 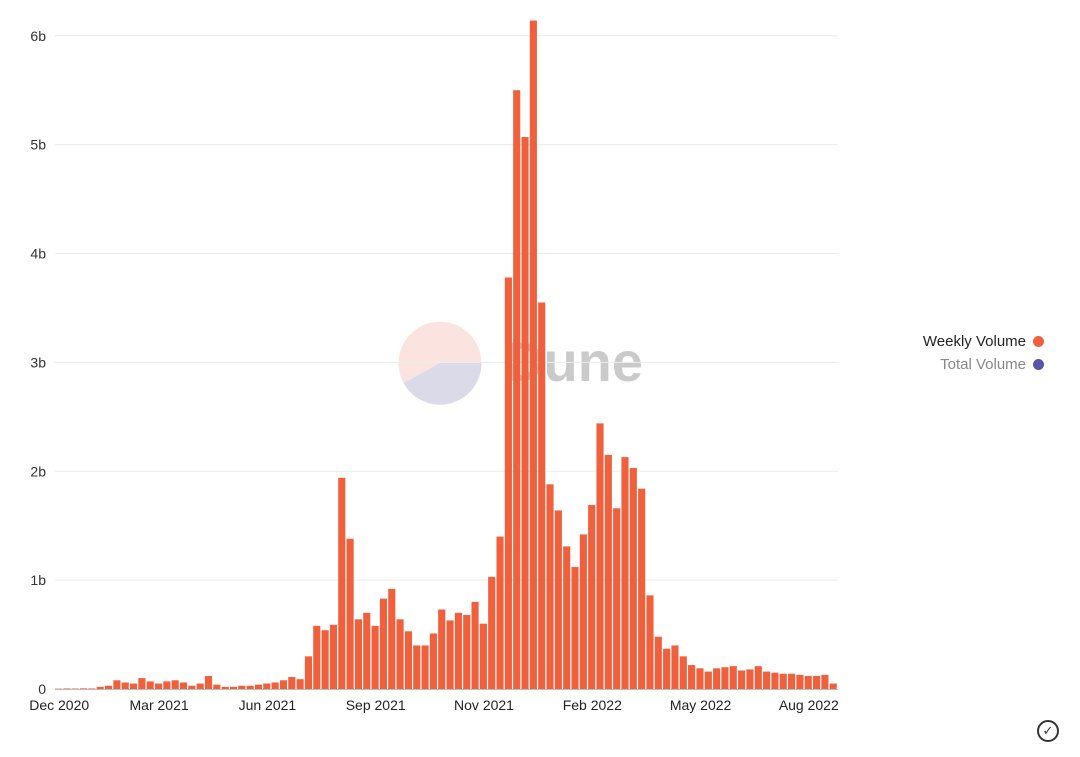 I want to click on legend-item-total-volume: Total Volume, so click(x=983, y=364).